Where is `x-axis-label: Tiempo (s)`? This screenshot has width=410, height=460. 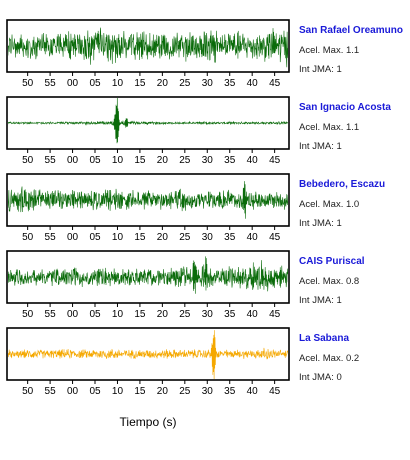
x-axis-label: Tiempo (s) is located at coordinates (148, 422).